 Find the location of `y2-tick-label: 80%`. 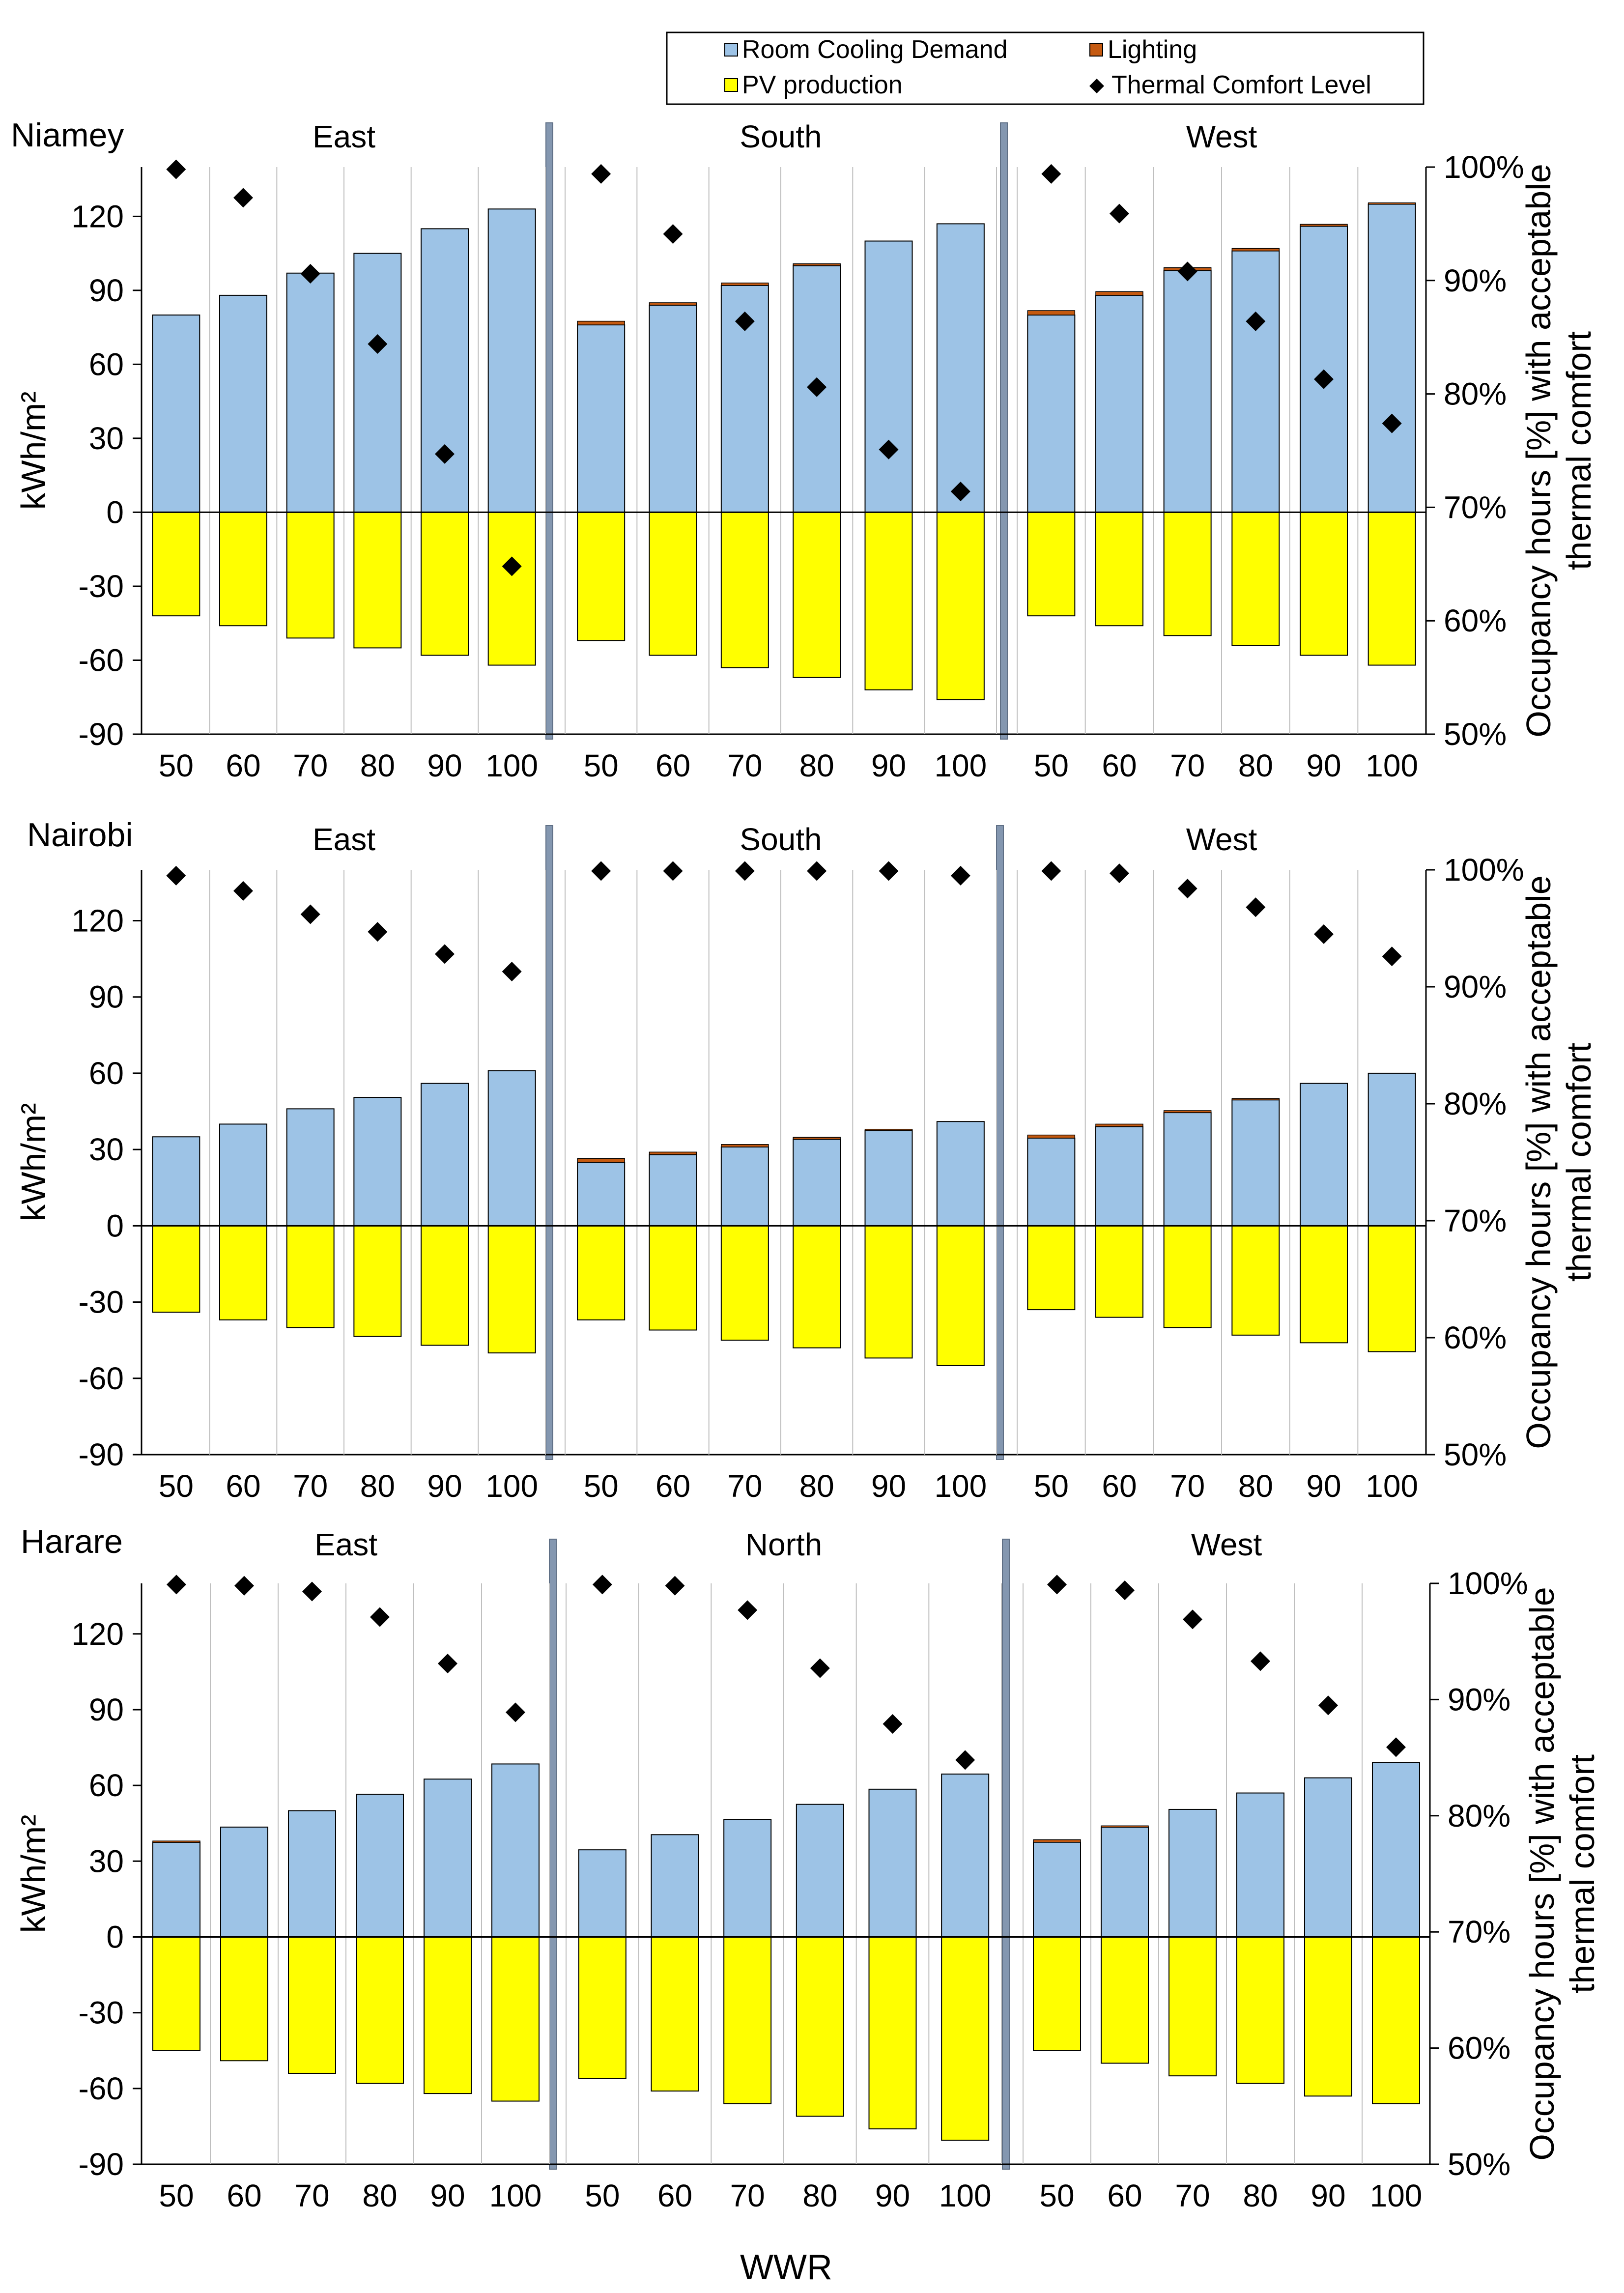

y2-tick-label: 80% is located at coordinates (1475, 394).